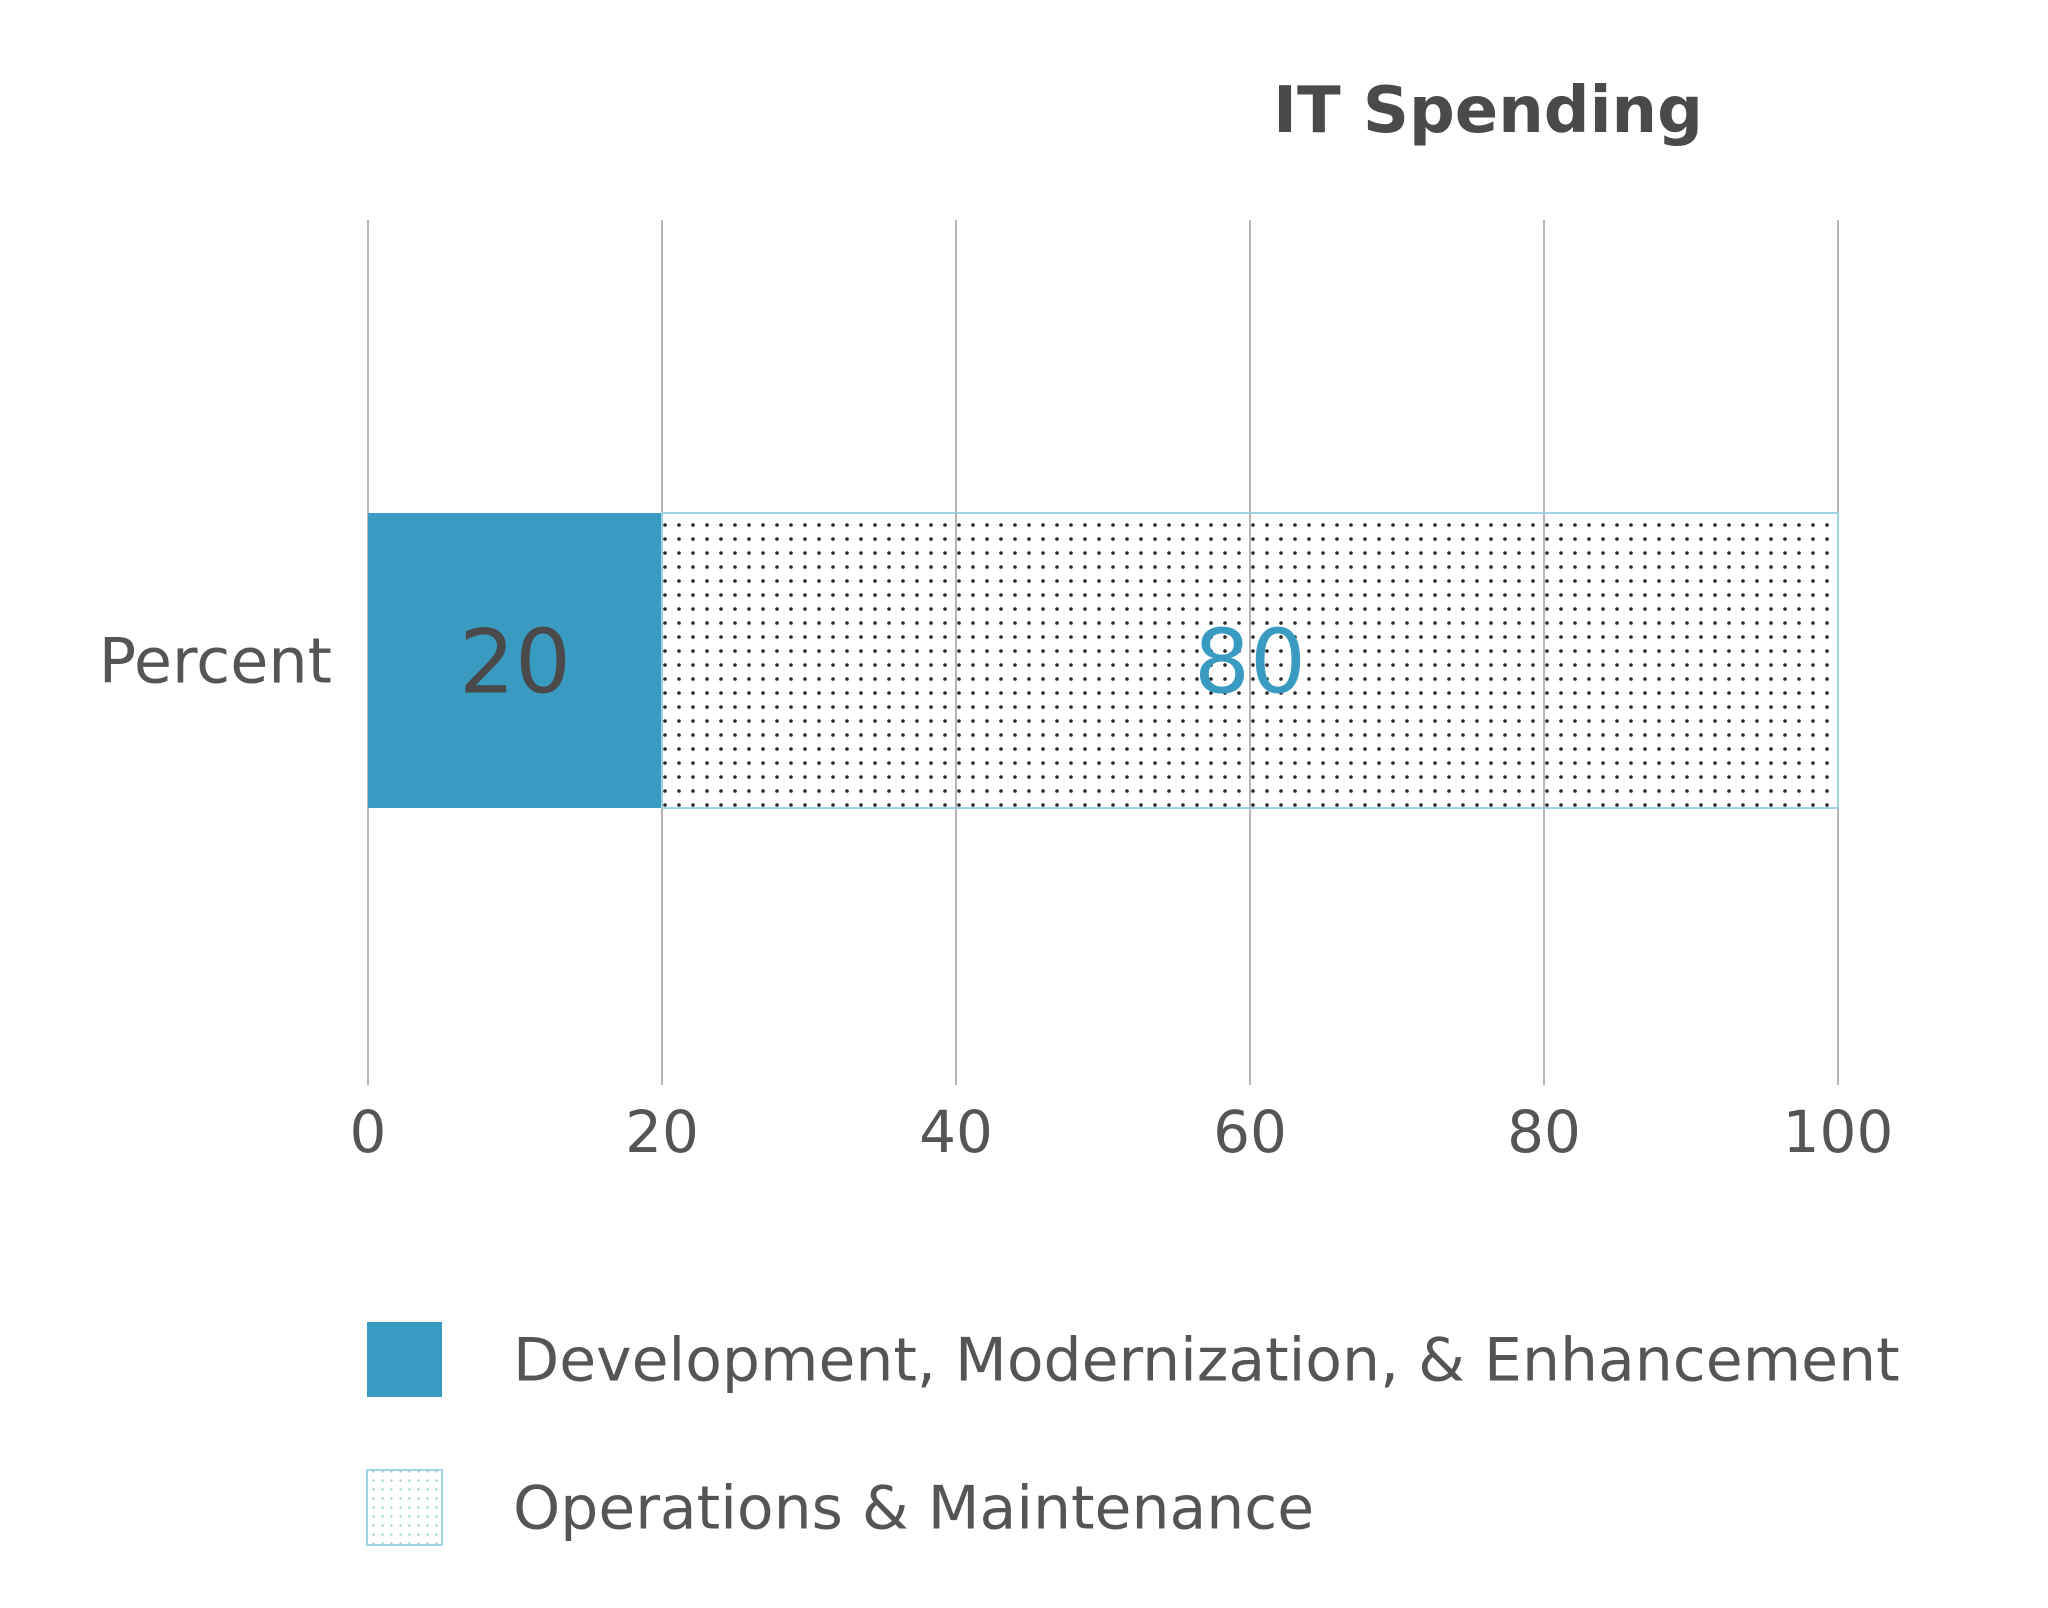  Describe the element at coordinates (1250, 662) in the screenshot. I see `data-label-1: 80` at that location.